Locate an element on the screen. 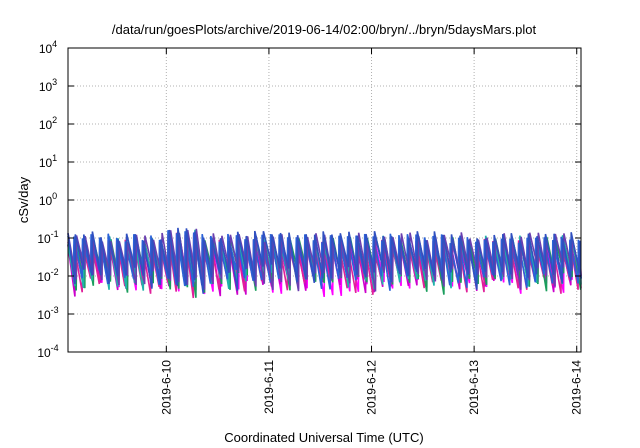 The image size is (640, 448). x-tick-label: 2019-6-10 is located at coordinates (166, 387).